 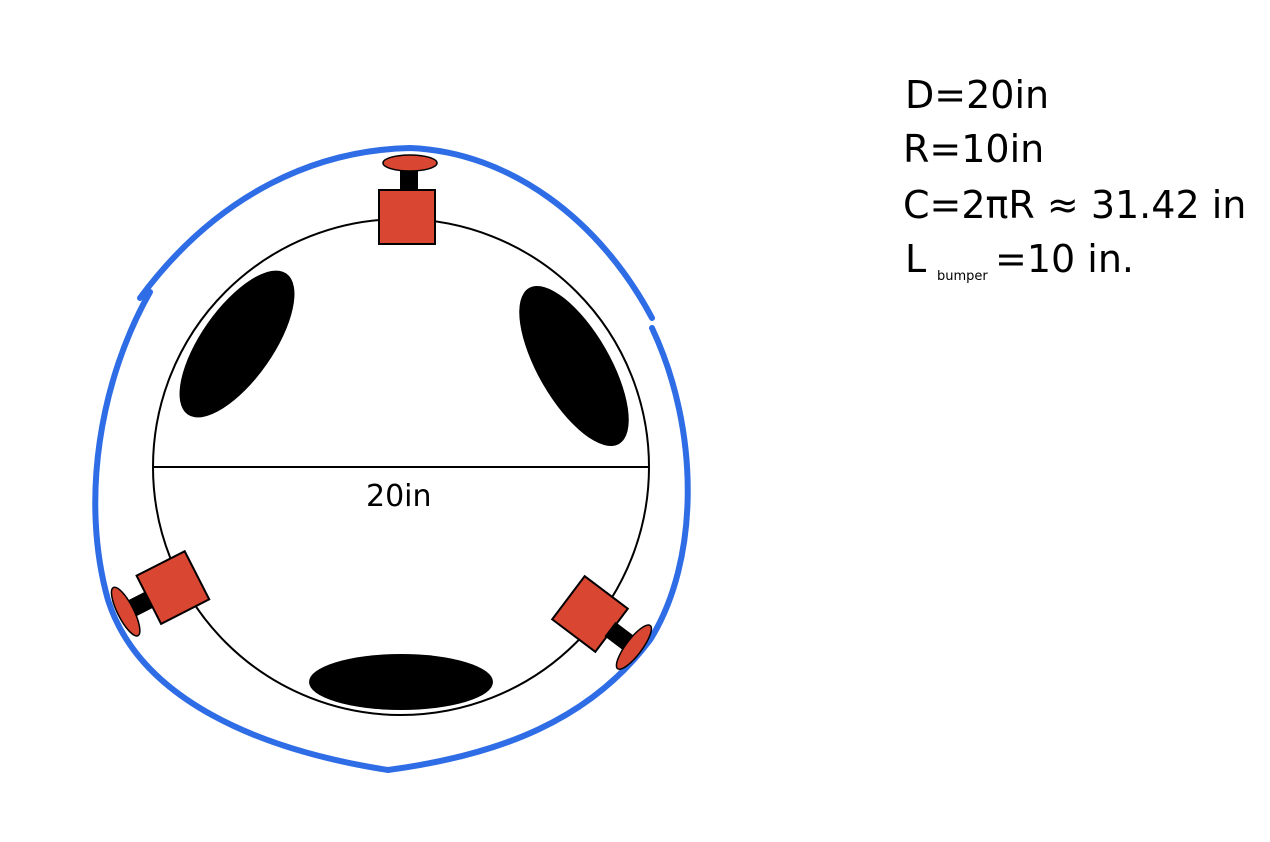 What do you see at coordinates (401, 682) in the screenshot?
I see `hole-bottom` at bounding box center [401, 682].